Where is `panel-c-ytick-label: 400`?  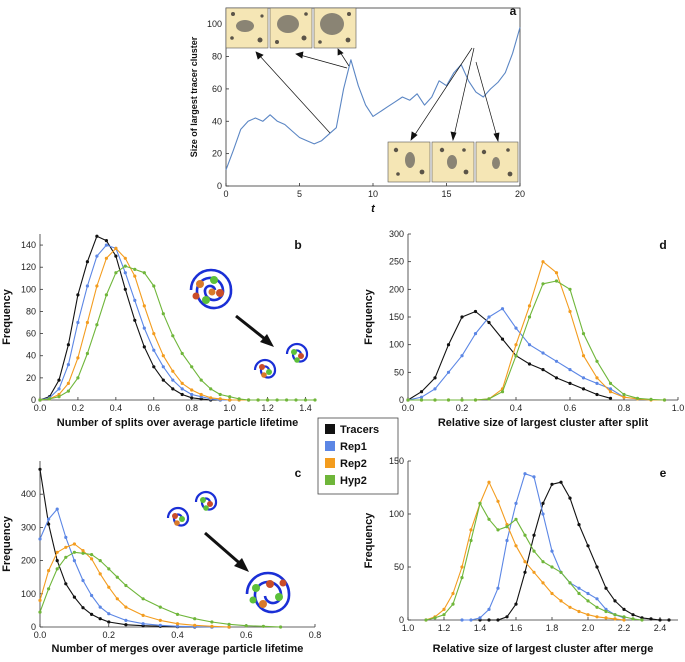
panel-c-ytick-label: 400 is located at coordinates (28, 494).